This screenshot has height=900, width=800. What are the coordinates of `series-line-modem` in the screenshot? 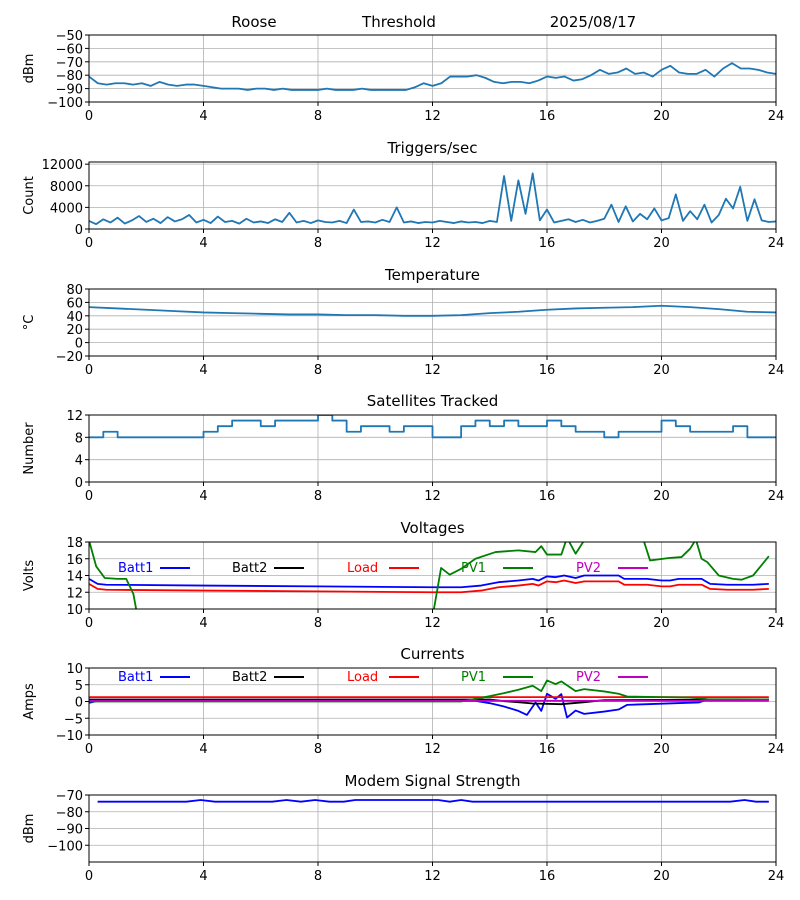 It's located at (433, 801).